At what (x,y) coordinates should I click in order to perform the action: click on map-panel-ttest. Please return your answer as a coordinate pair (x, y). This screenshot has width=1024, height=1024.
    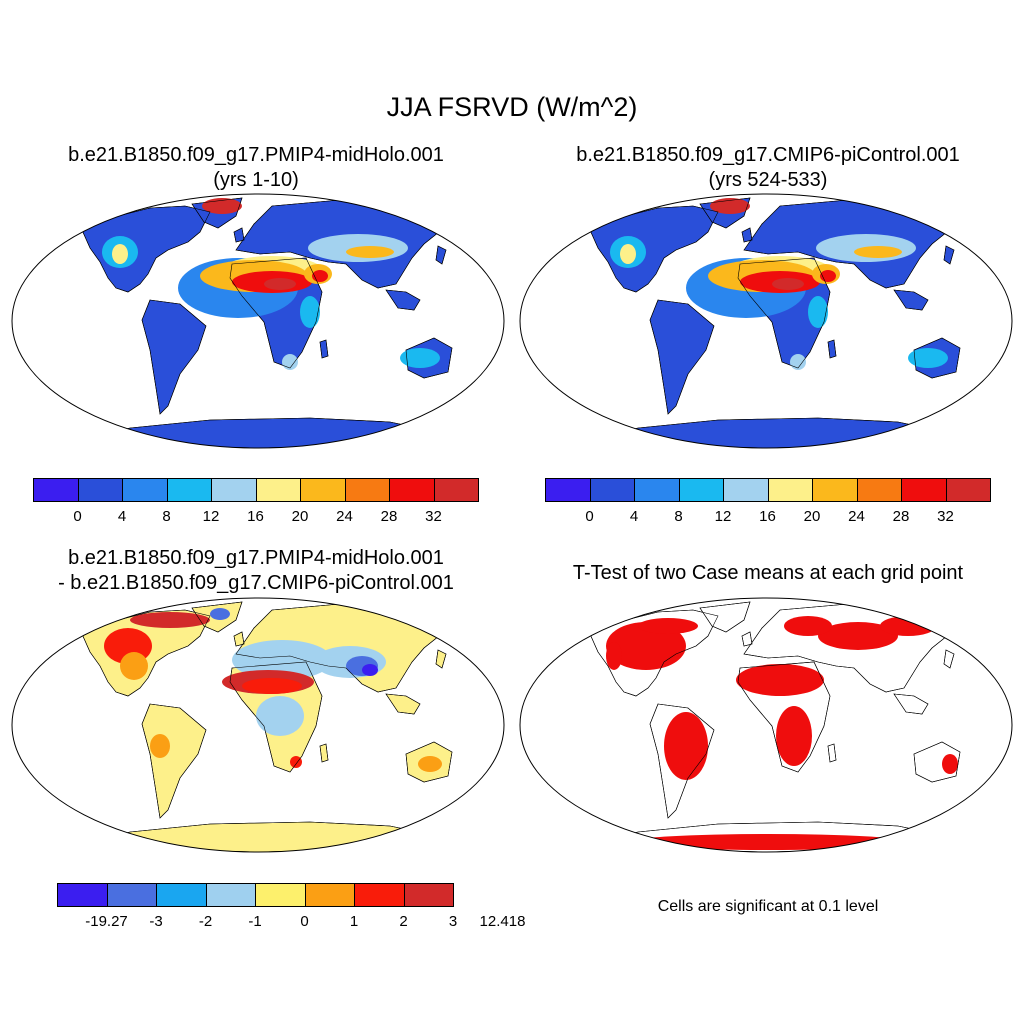
    Looking at the image, I should click on (766, 725).